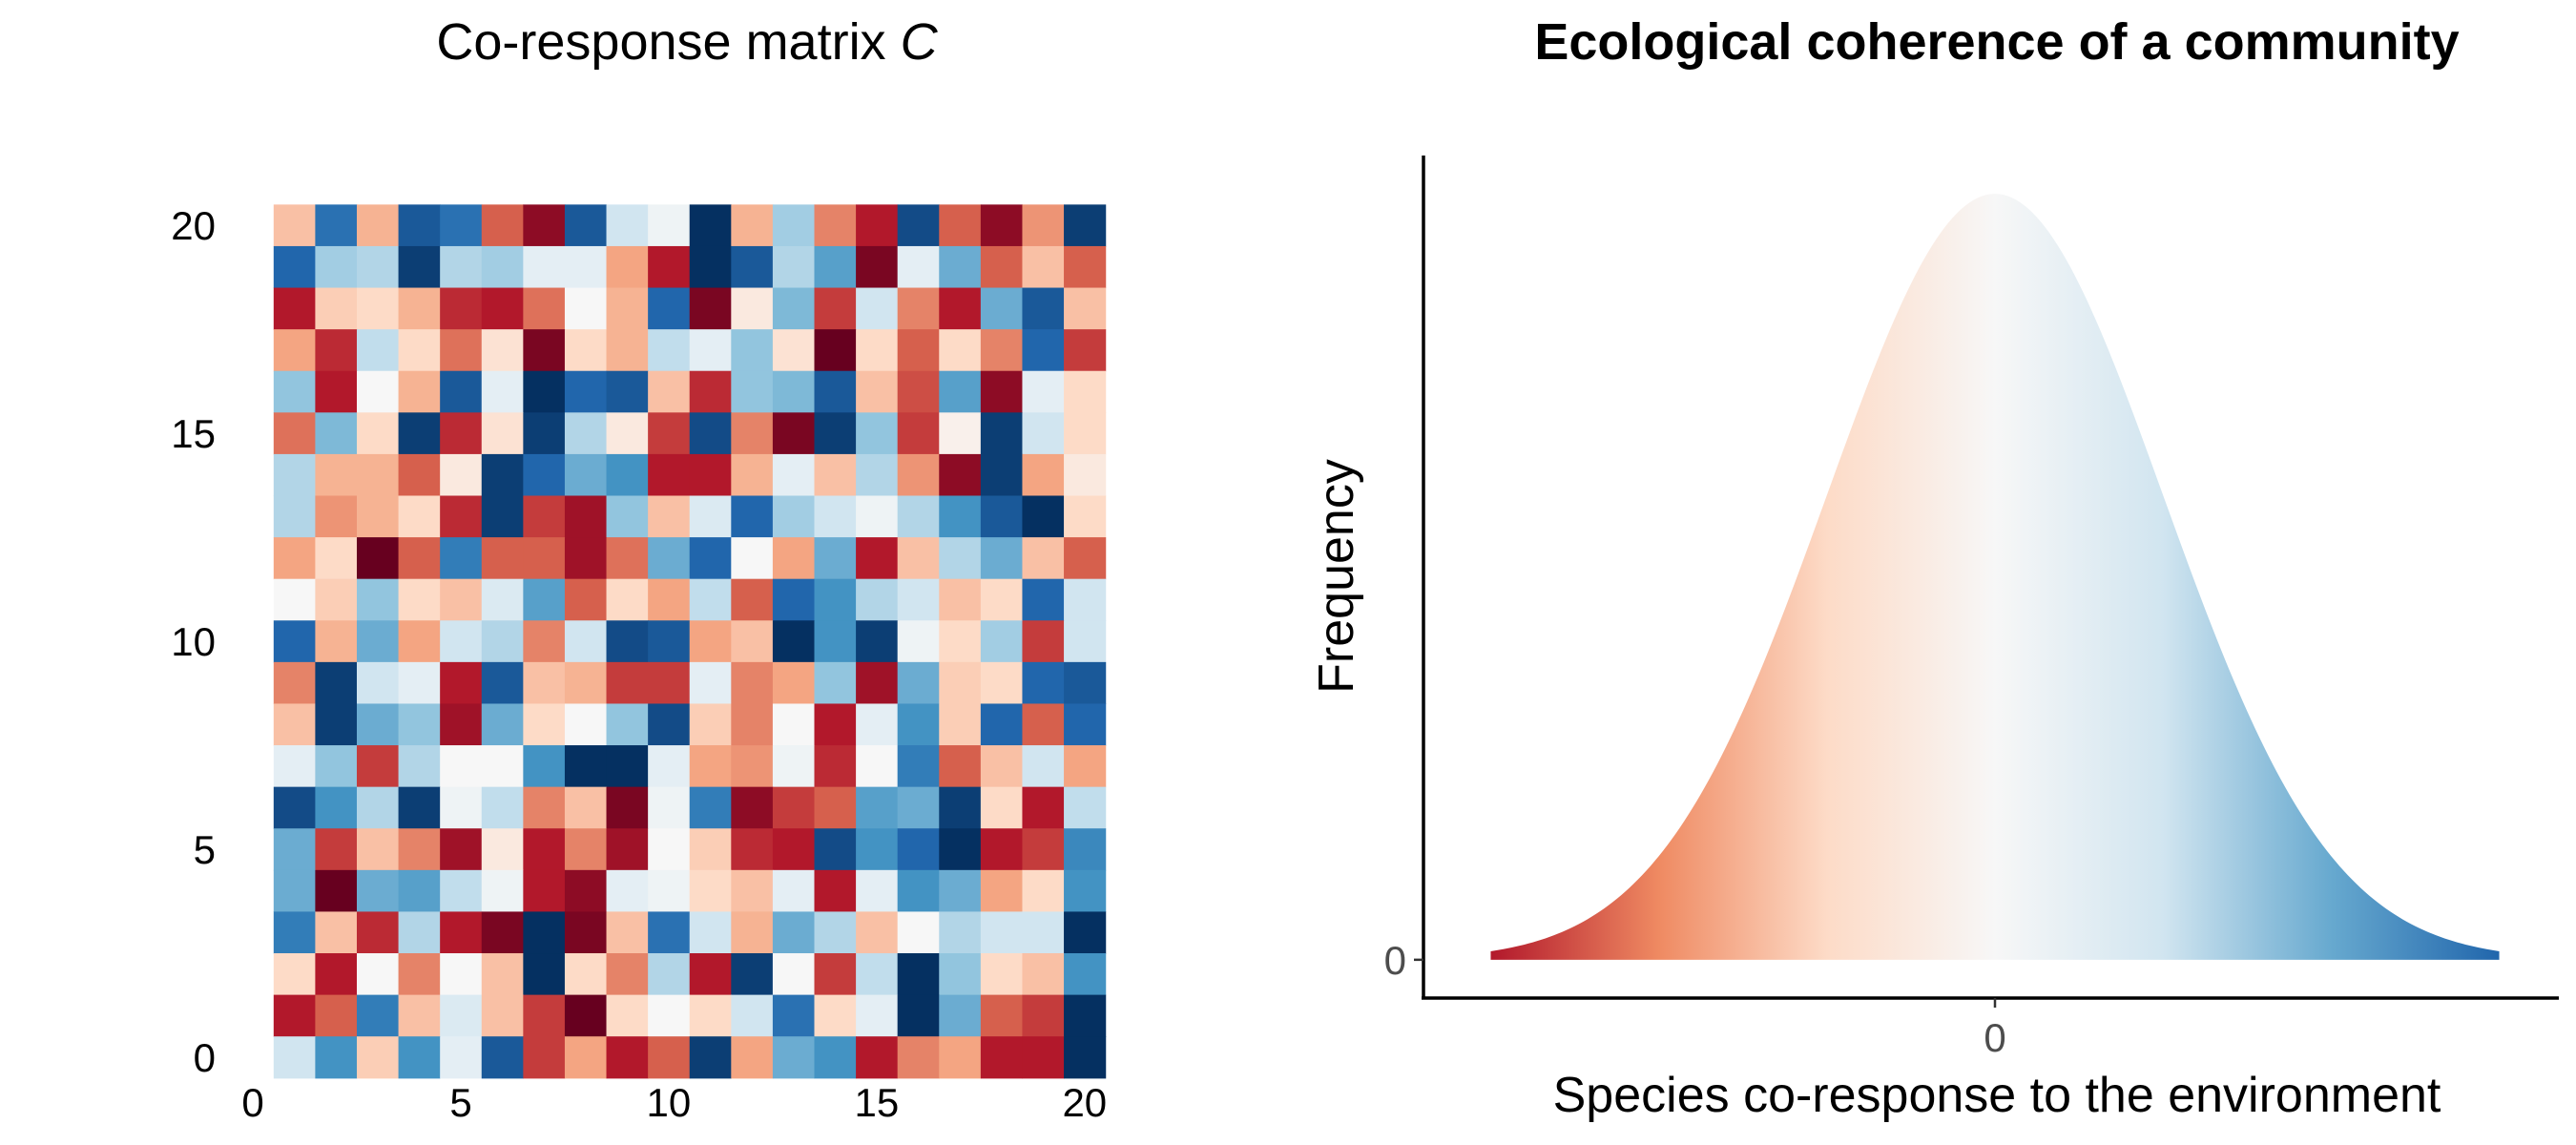  Describe the element at coordinates (1996, 42) in the screenshot. I see `density-title: Ecological coherence of a community` at that location.